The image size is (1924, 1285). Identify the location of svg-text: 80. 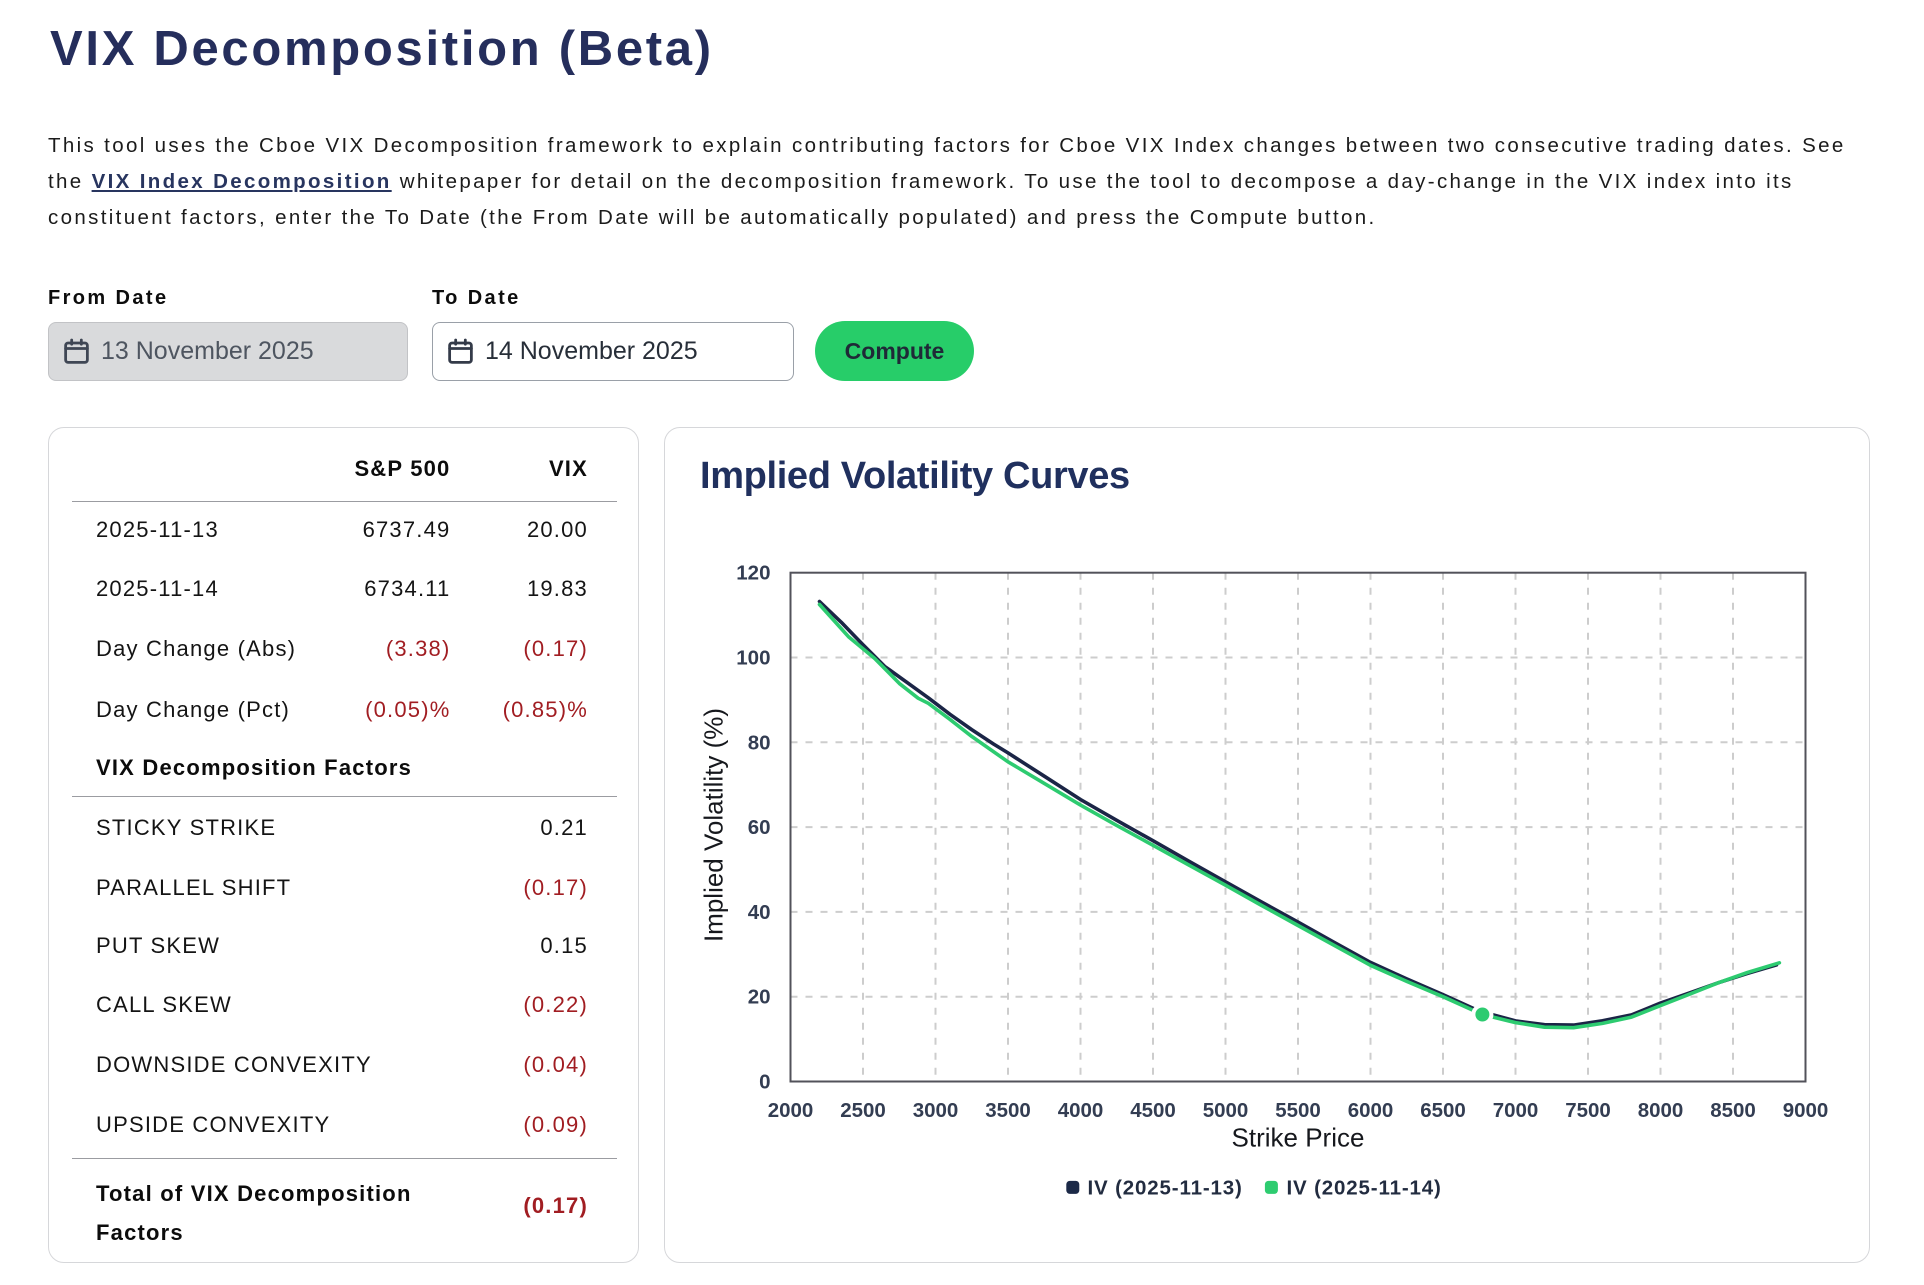
(758, 742).